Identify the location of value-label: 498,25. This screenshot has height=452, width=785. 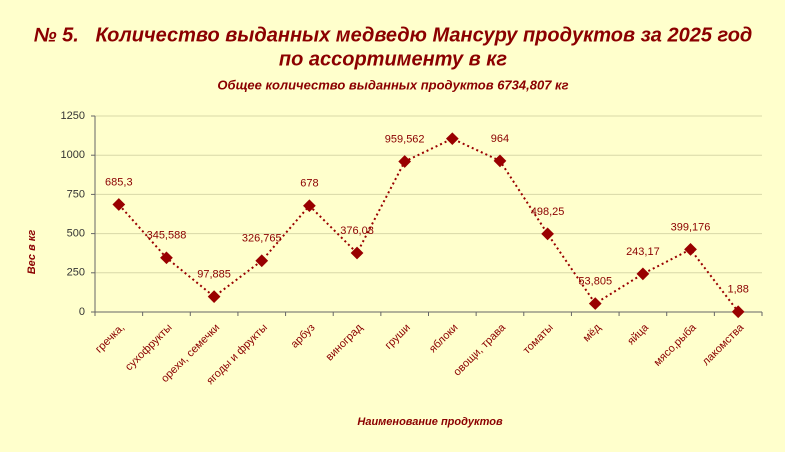
(548, 212).